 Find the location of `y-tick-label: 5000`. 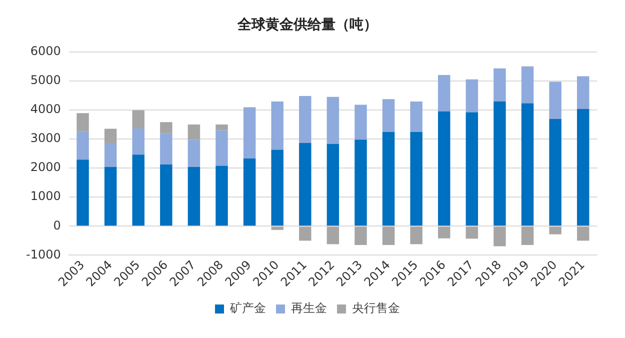

y-tick-label: 5000 is located at coordinates (45, 79).